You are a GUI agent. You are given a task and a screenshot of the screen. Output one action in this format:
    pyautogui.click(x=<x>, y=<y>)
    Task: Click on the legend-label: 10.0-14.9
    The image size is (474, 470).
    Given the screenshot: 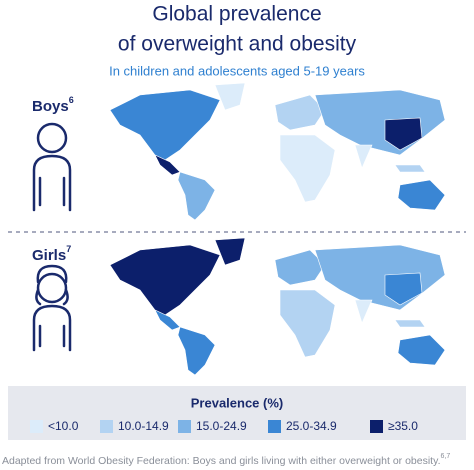 What is the action you would take?
    pyautogui.click(x=143, y=426)
    